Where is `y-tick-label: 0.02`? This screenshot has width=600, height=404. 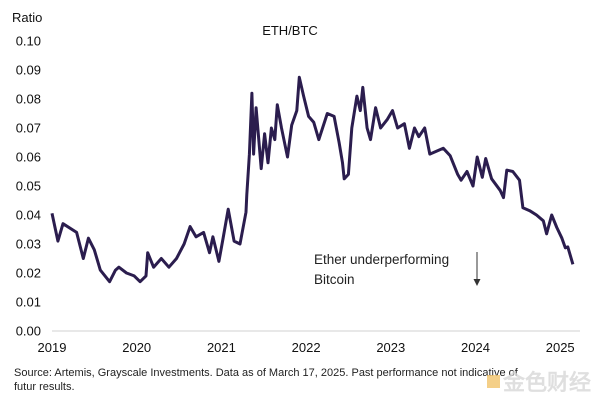
y-tick-label: 0.02 is located at coordinates (28, 273).